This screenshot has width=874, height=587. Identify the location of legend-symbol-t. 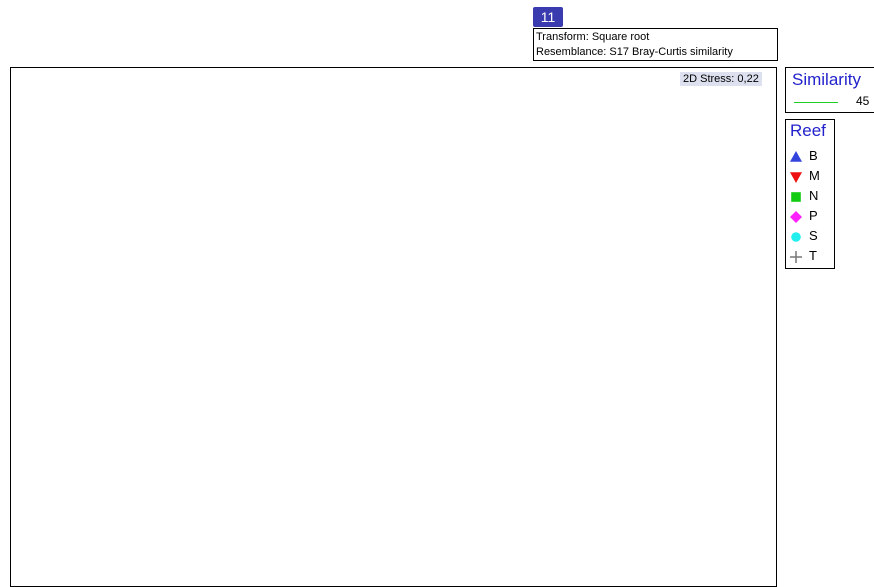
(796, 257).